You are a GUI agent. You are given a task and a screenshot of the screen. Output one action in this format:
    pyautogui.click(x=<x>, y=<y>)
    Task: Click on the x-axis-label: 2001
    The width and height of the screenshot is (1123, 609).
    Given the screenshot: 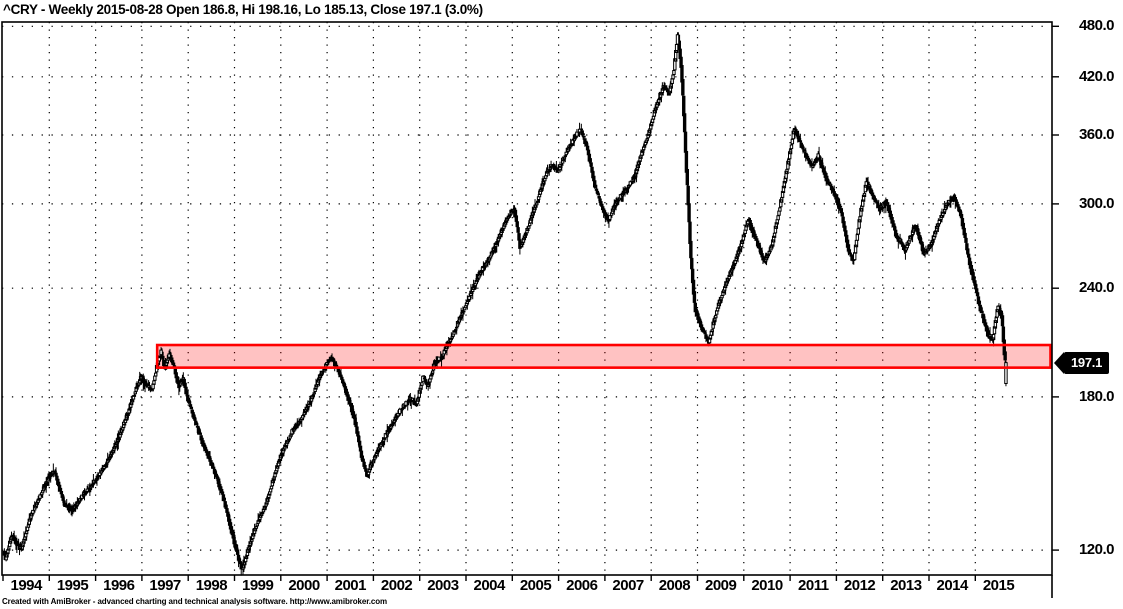 What is the action you would take?
    pyautogui.click(x=350, y=585)
    